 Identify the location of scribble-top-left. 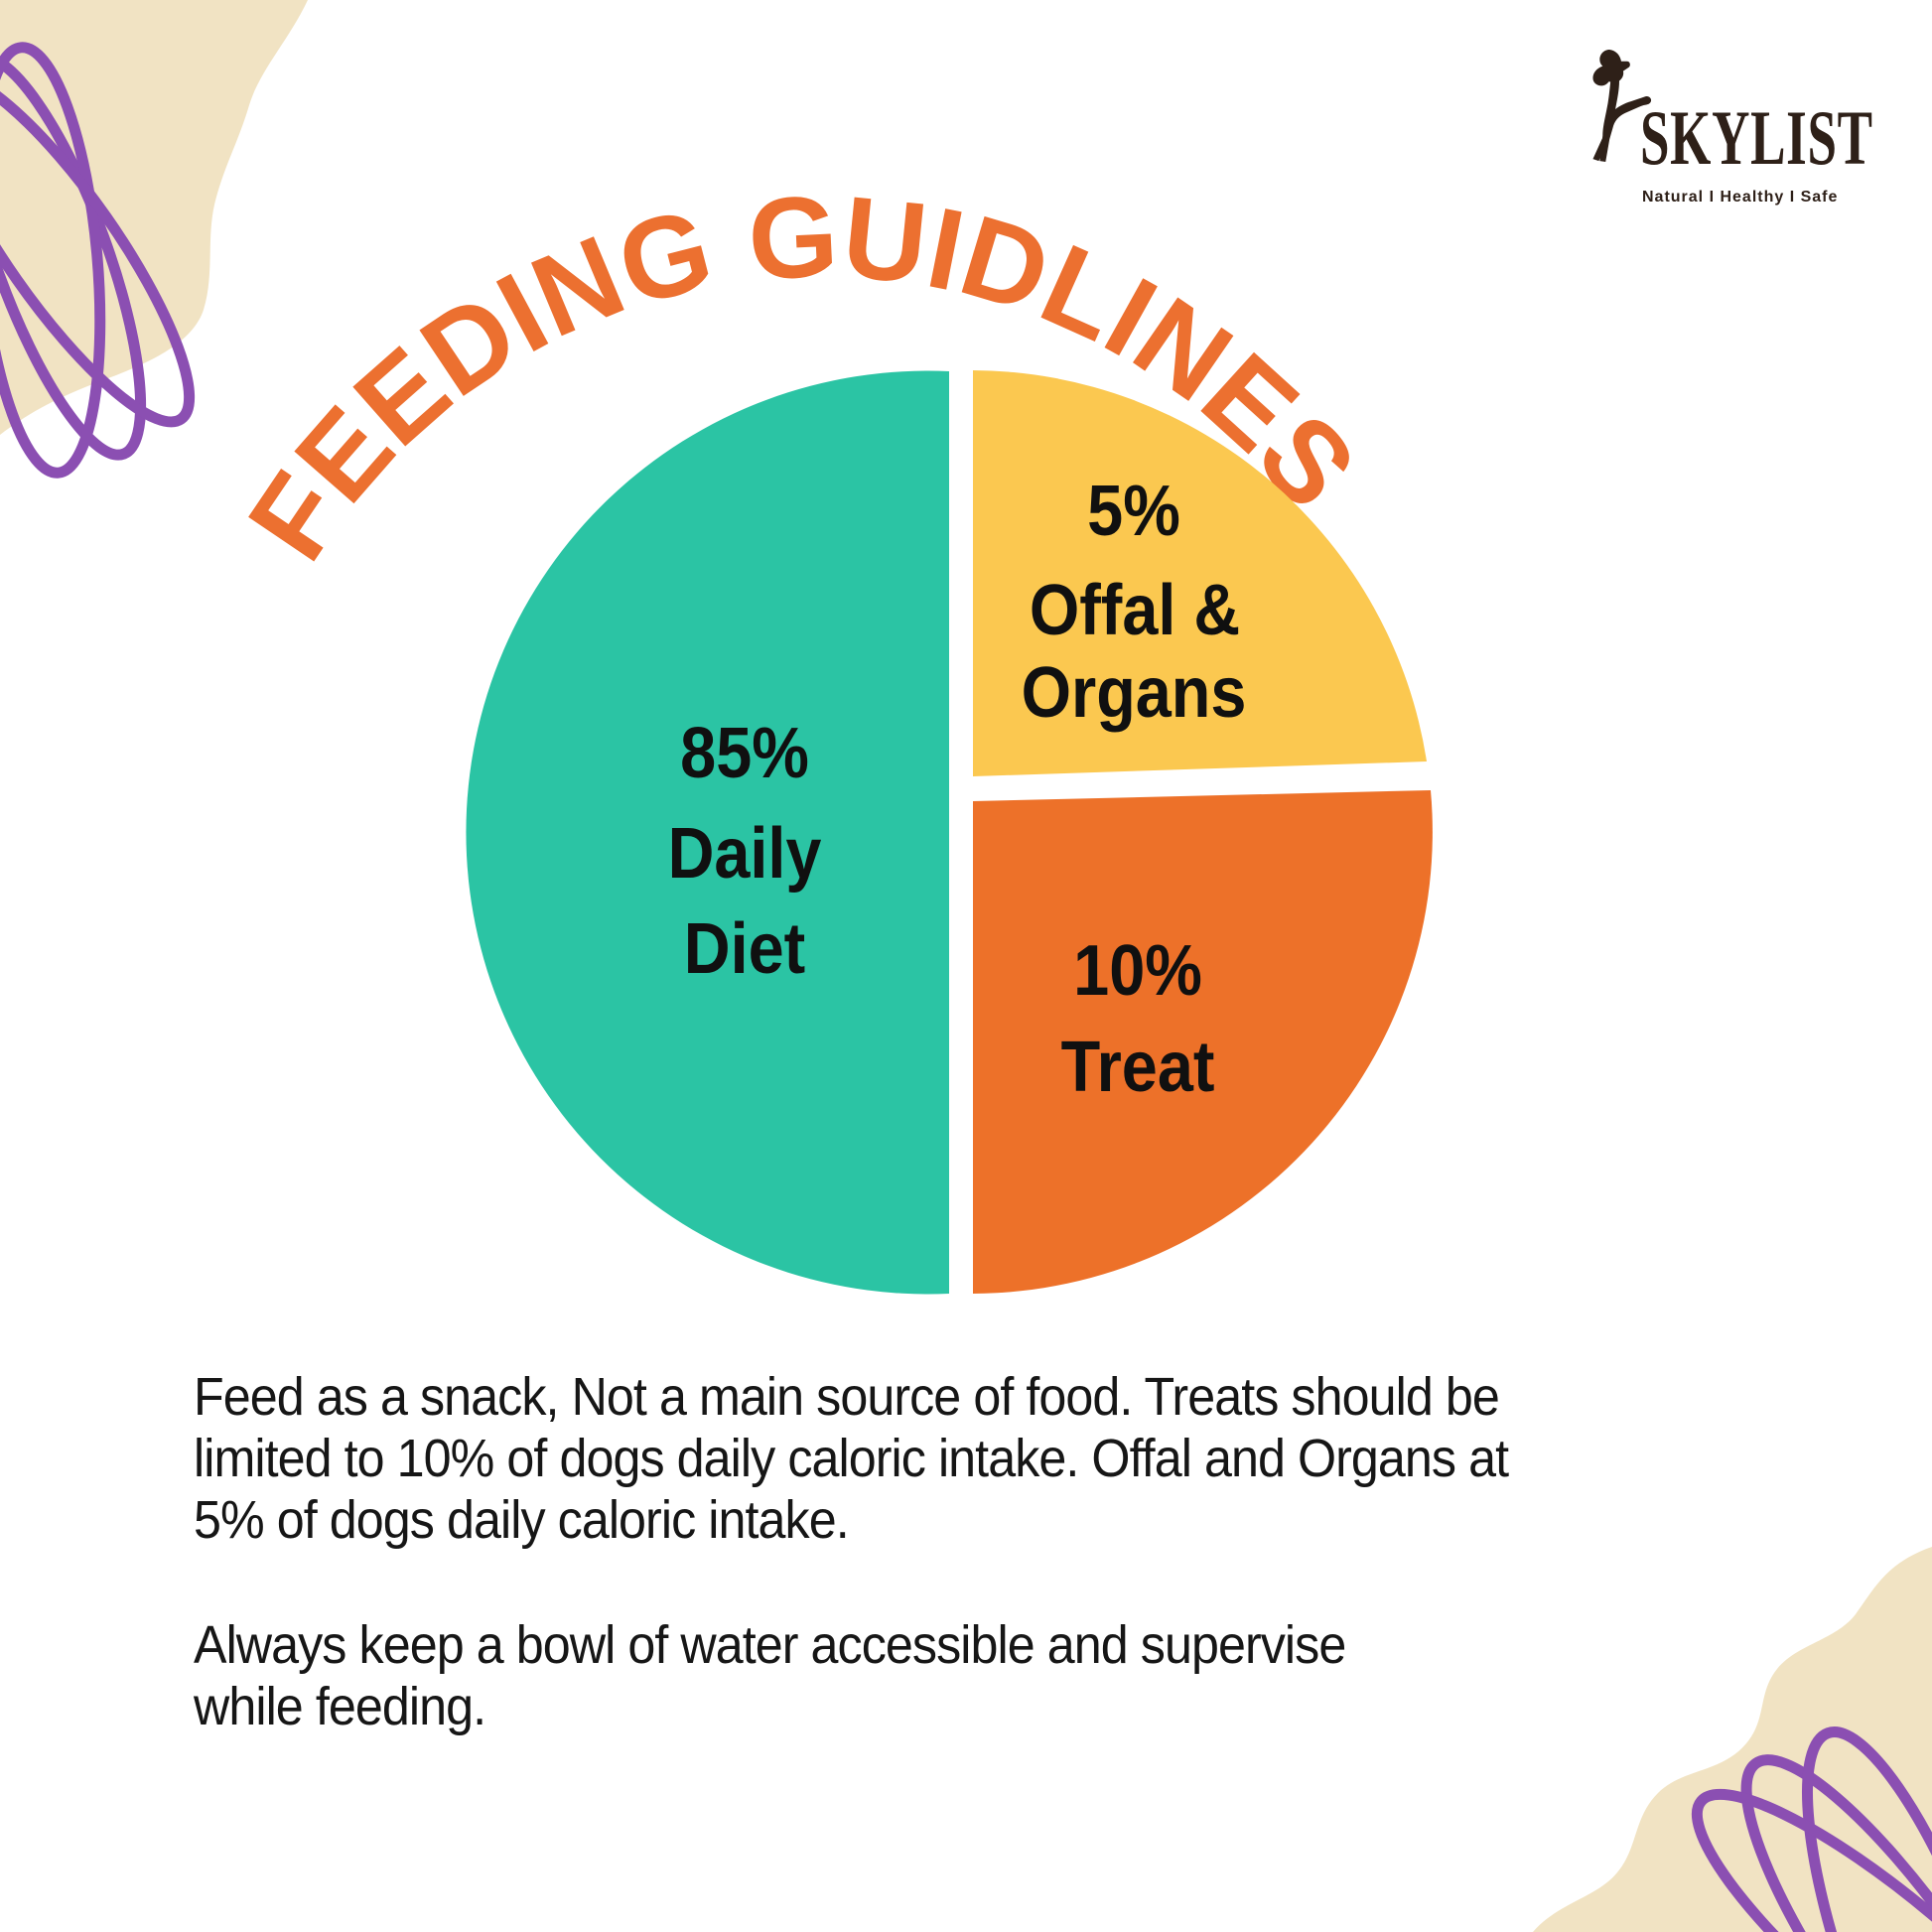
(98, 261).